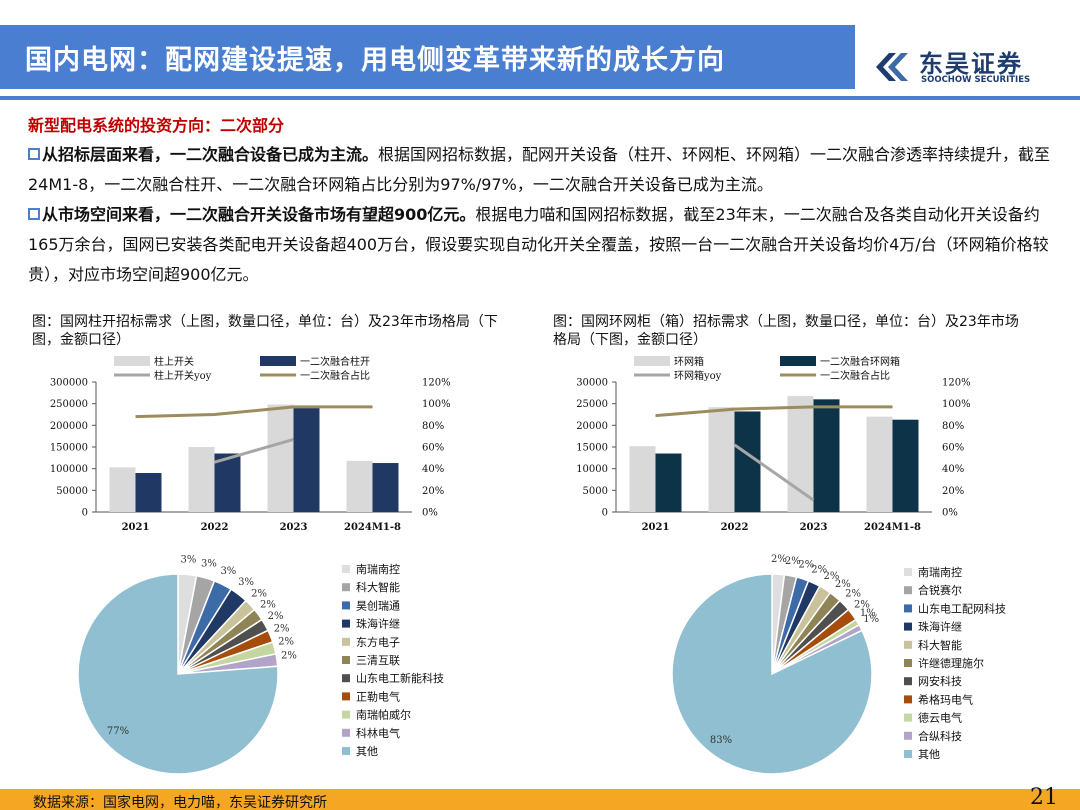 The image size is (1080, 810). I want to click on pie-value-label: 1%, so click(871, 619).